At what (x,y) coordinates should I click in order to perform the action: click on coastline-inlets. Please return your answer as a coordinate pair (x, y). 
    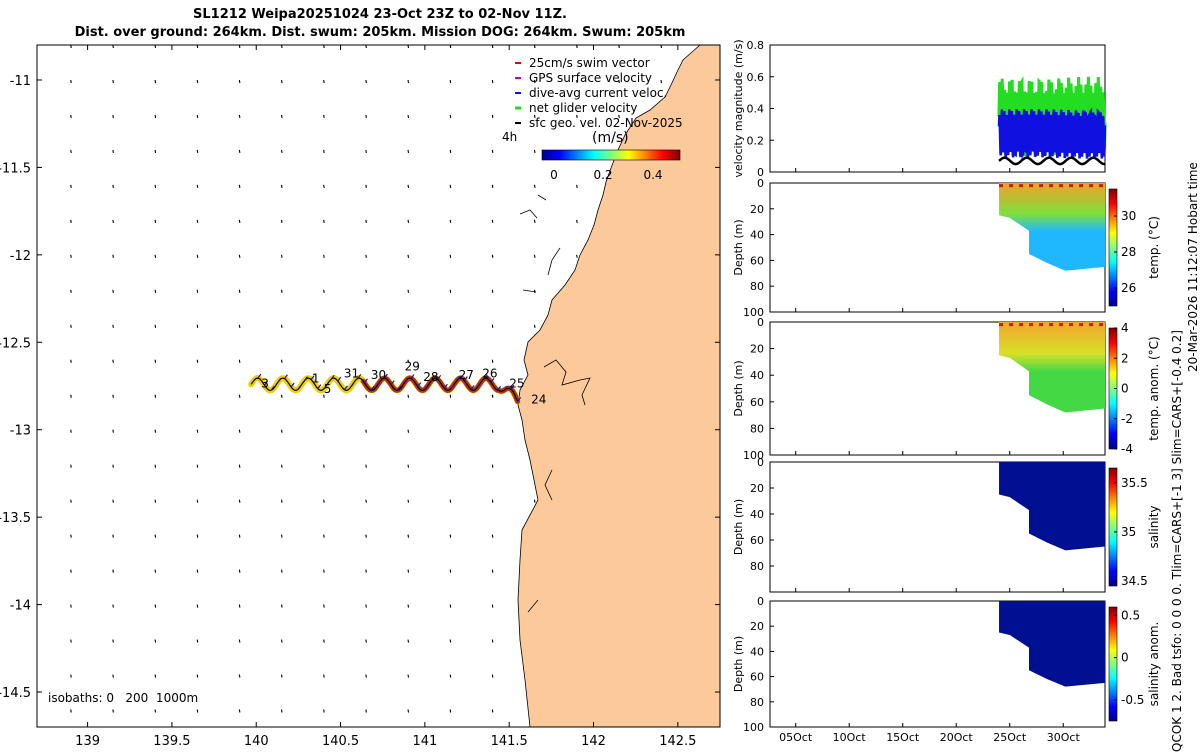
    Looking at the image, I should click on (555, 403).